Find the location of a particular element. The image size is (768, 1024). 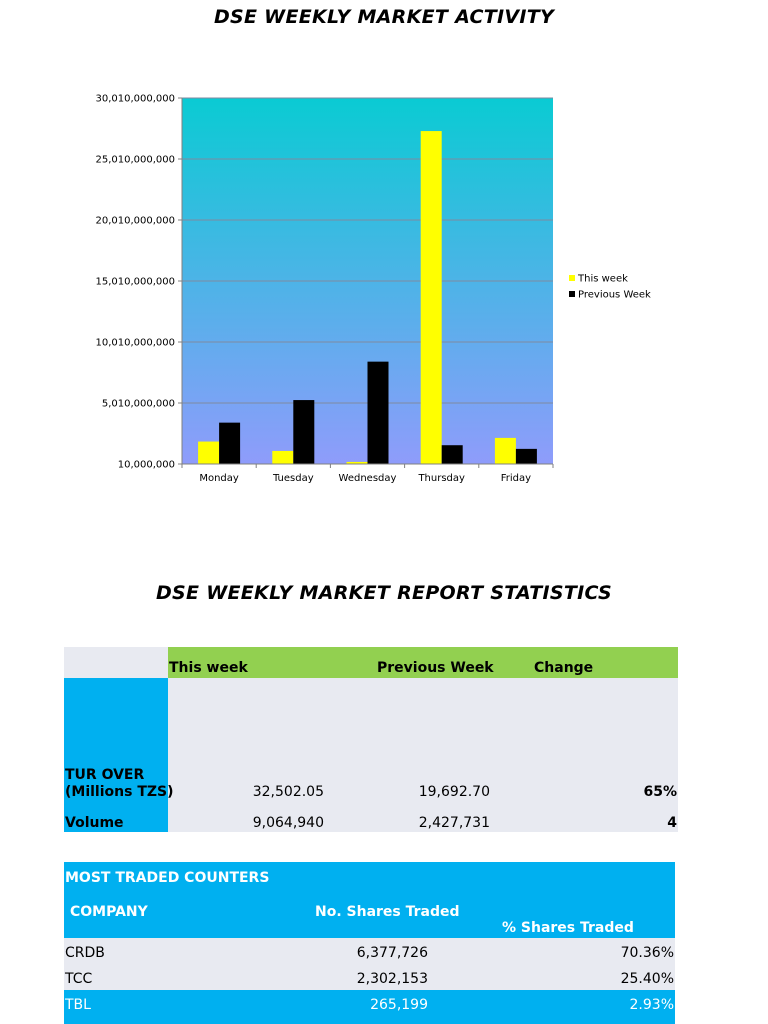

bar-previous-week-thursday is located at coordinates (452, 454).